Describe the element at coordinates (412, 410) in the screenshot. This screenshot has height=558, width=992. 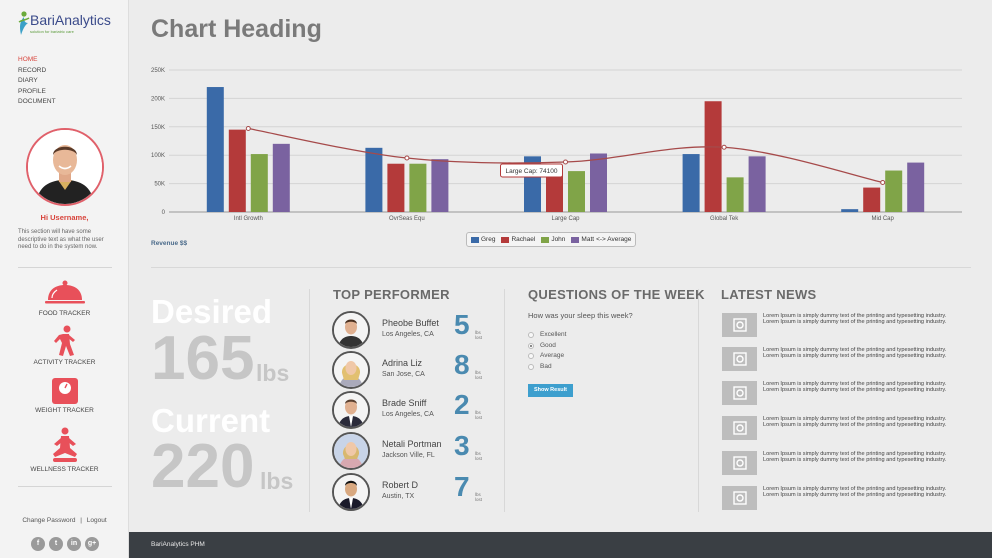
I see `performer-row: Brade Sniff Los Angeles, CA 2 lbs lost` at that location.